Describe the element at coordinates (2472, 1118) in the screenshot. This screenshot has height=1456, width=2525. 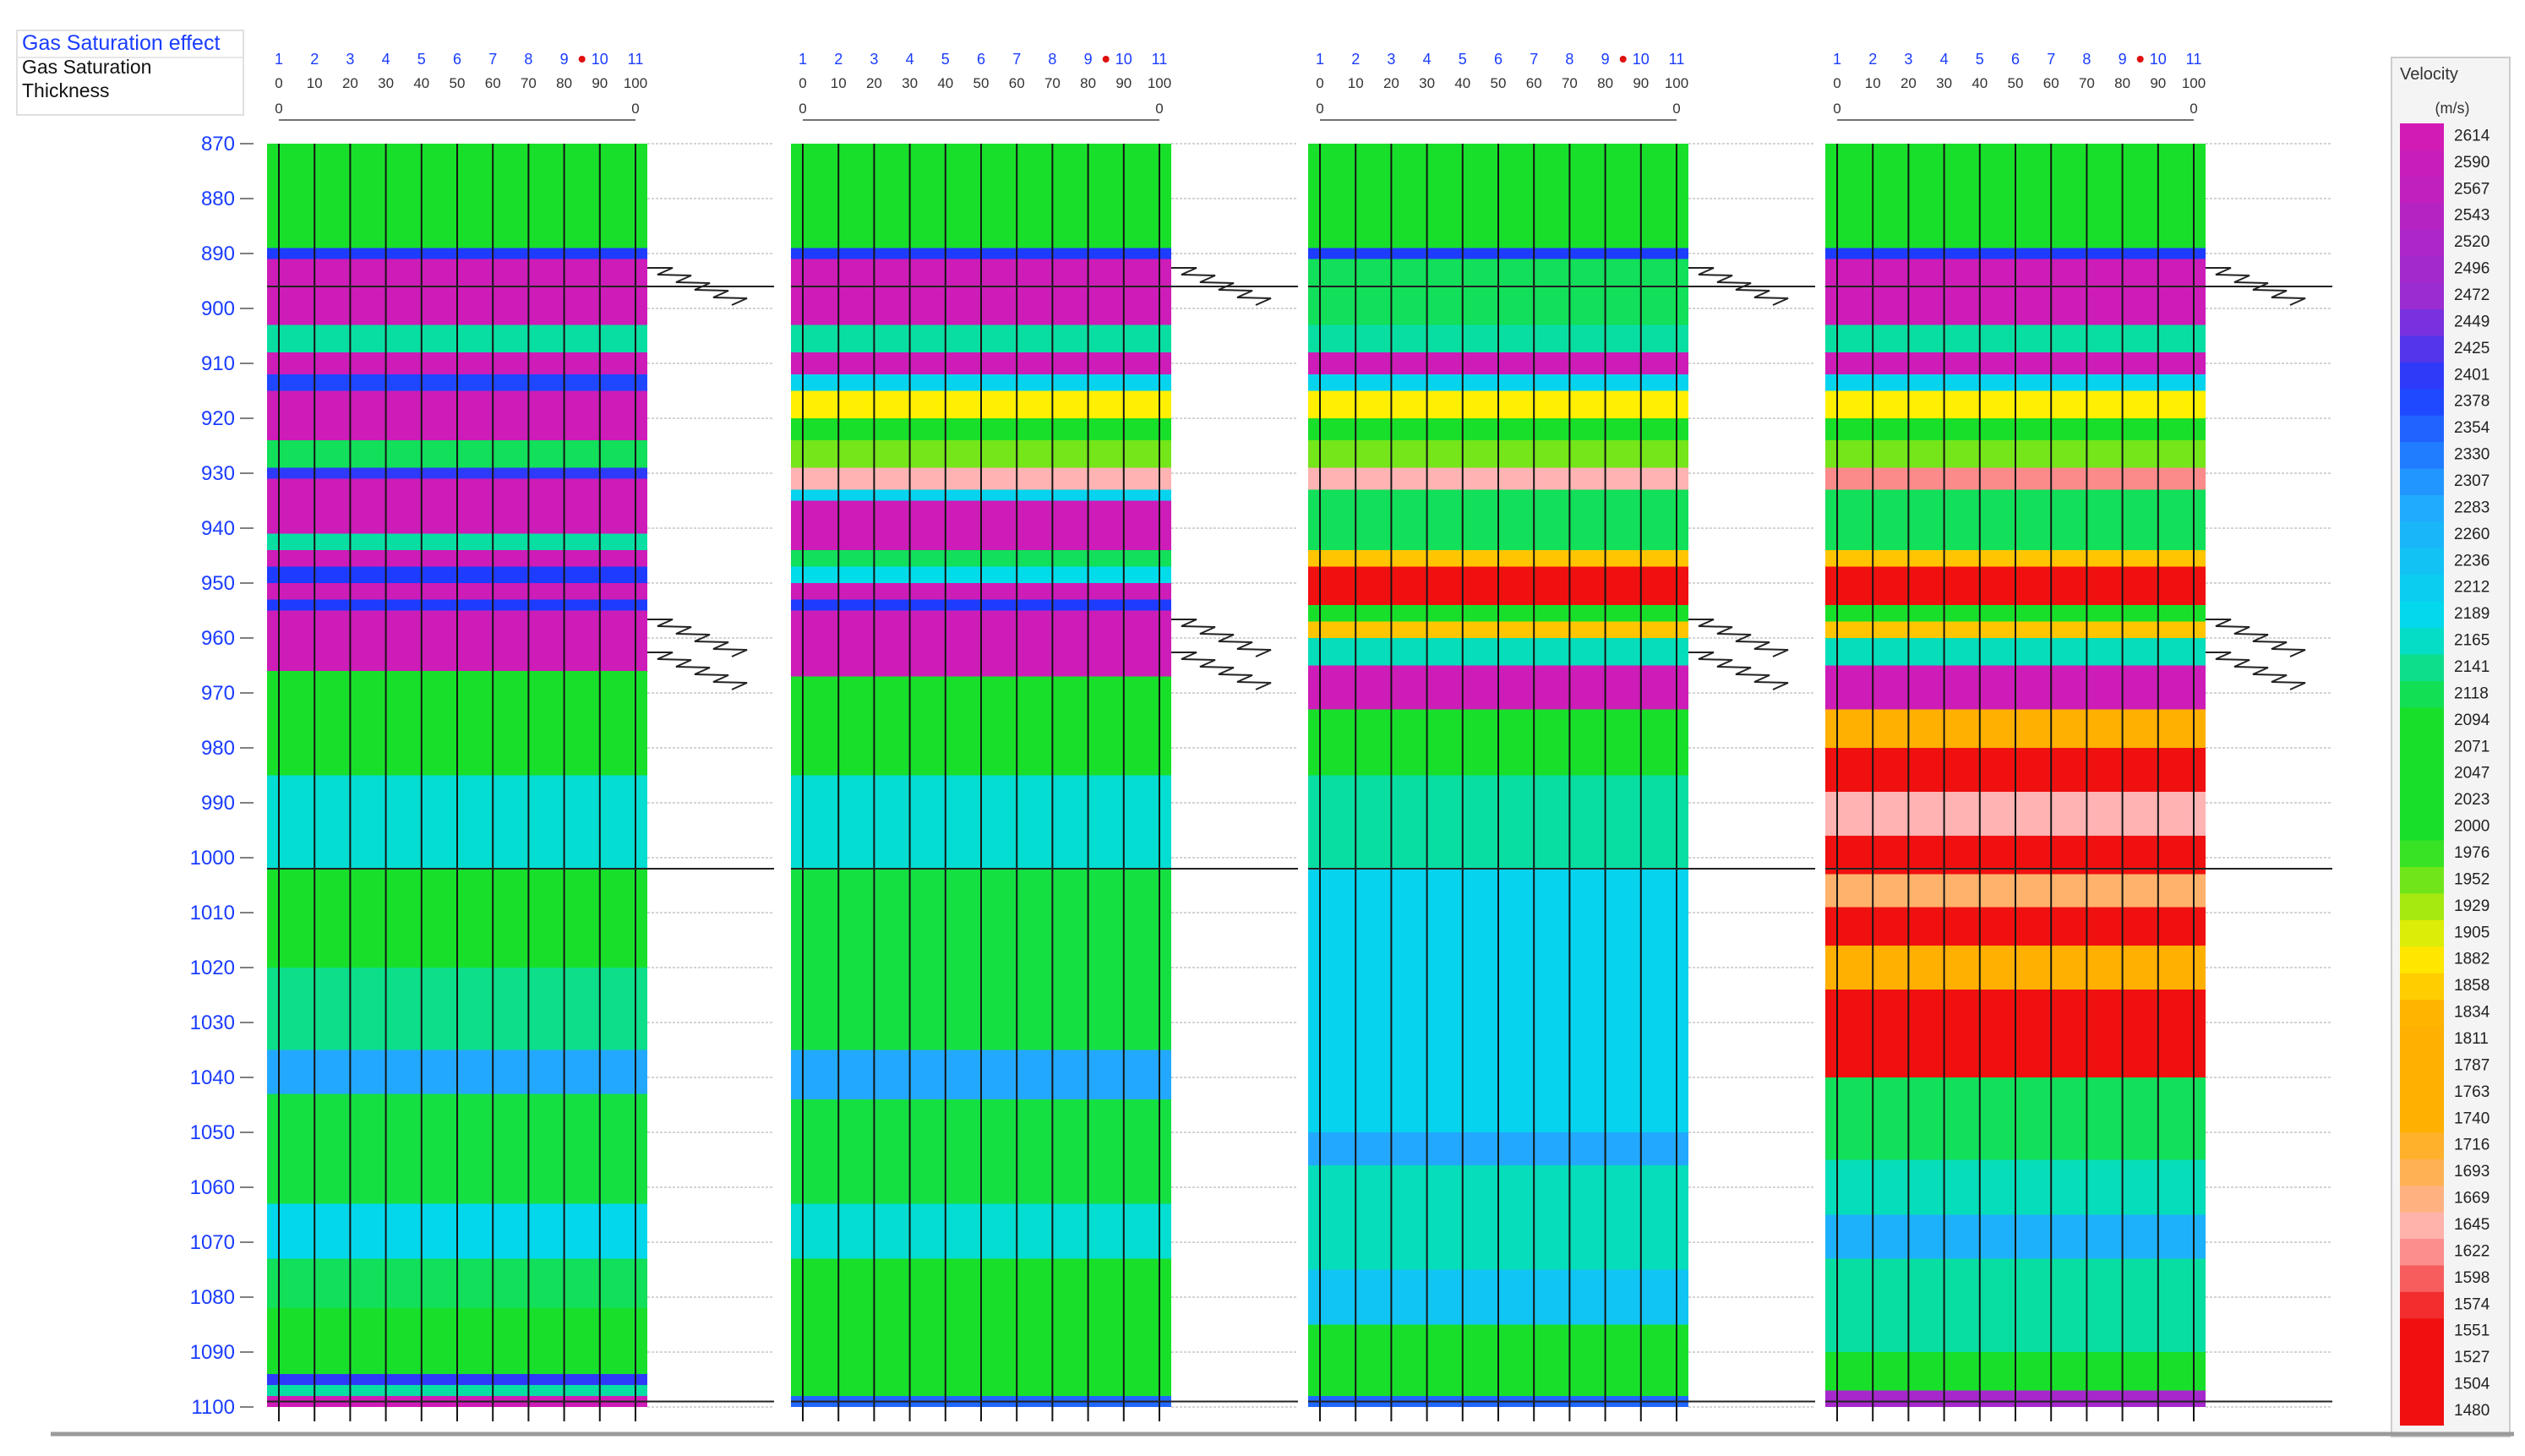
I see `legend-label: 1740` at that location.